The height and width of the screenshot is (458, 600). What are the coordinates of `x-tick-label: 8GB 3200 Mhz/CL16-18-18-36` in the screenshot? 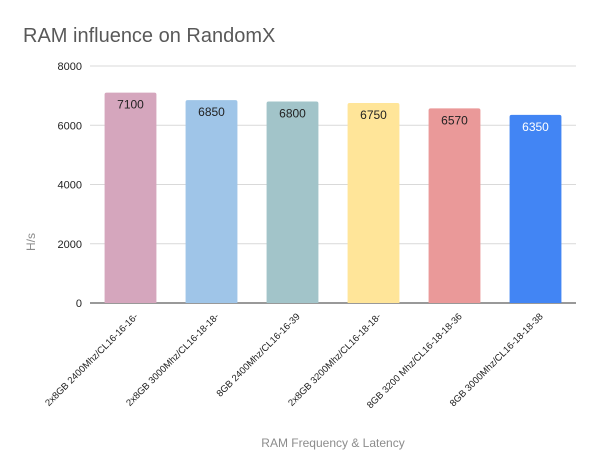 It's located at (415, 361).